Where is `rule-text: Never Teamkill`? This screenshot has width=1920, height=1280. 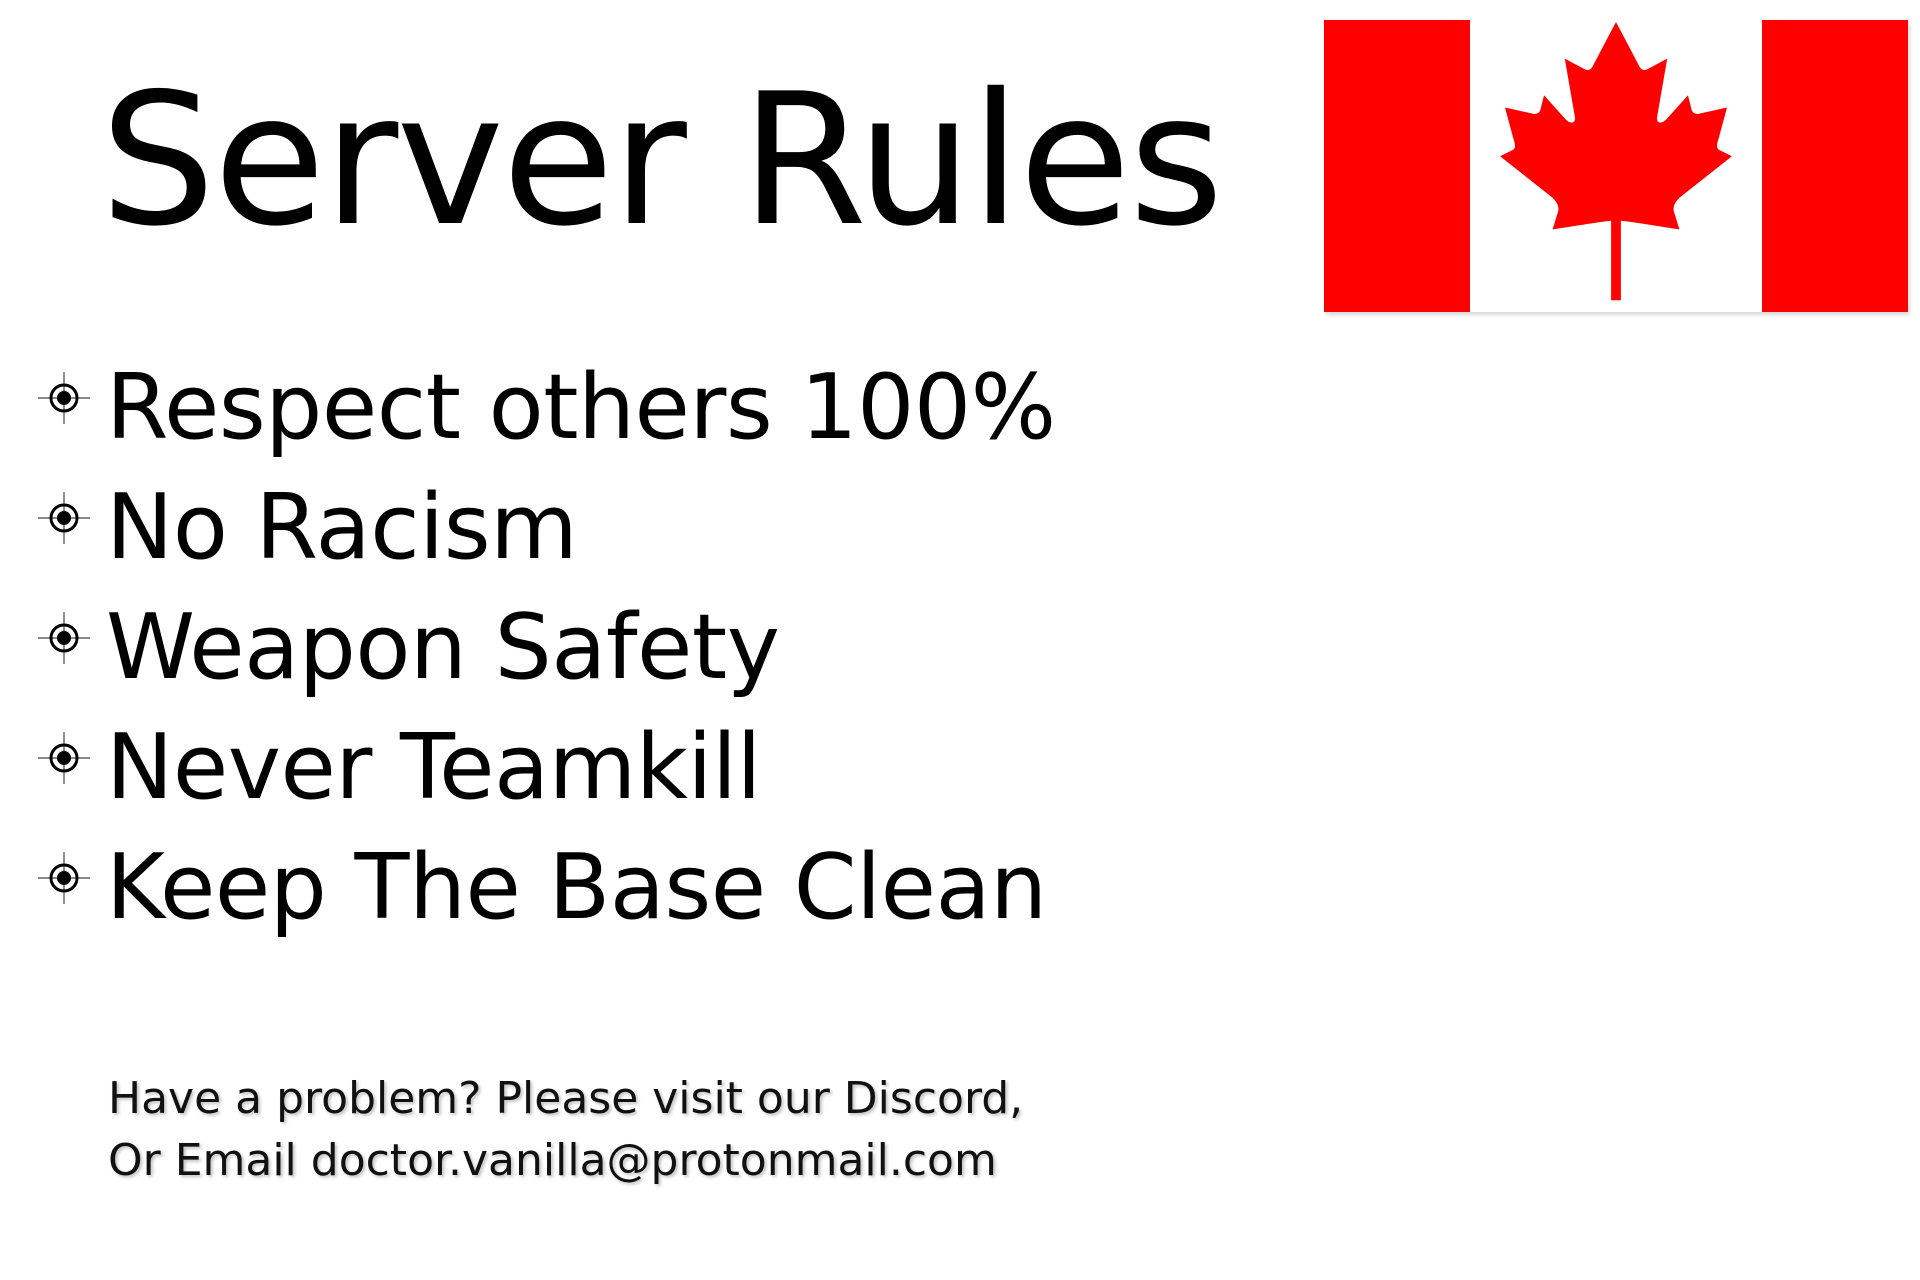
rule-text: Never Teamkill is located at coordinates (433, 767).